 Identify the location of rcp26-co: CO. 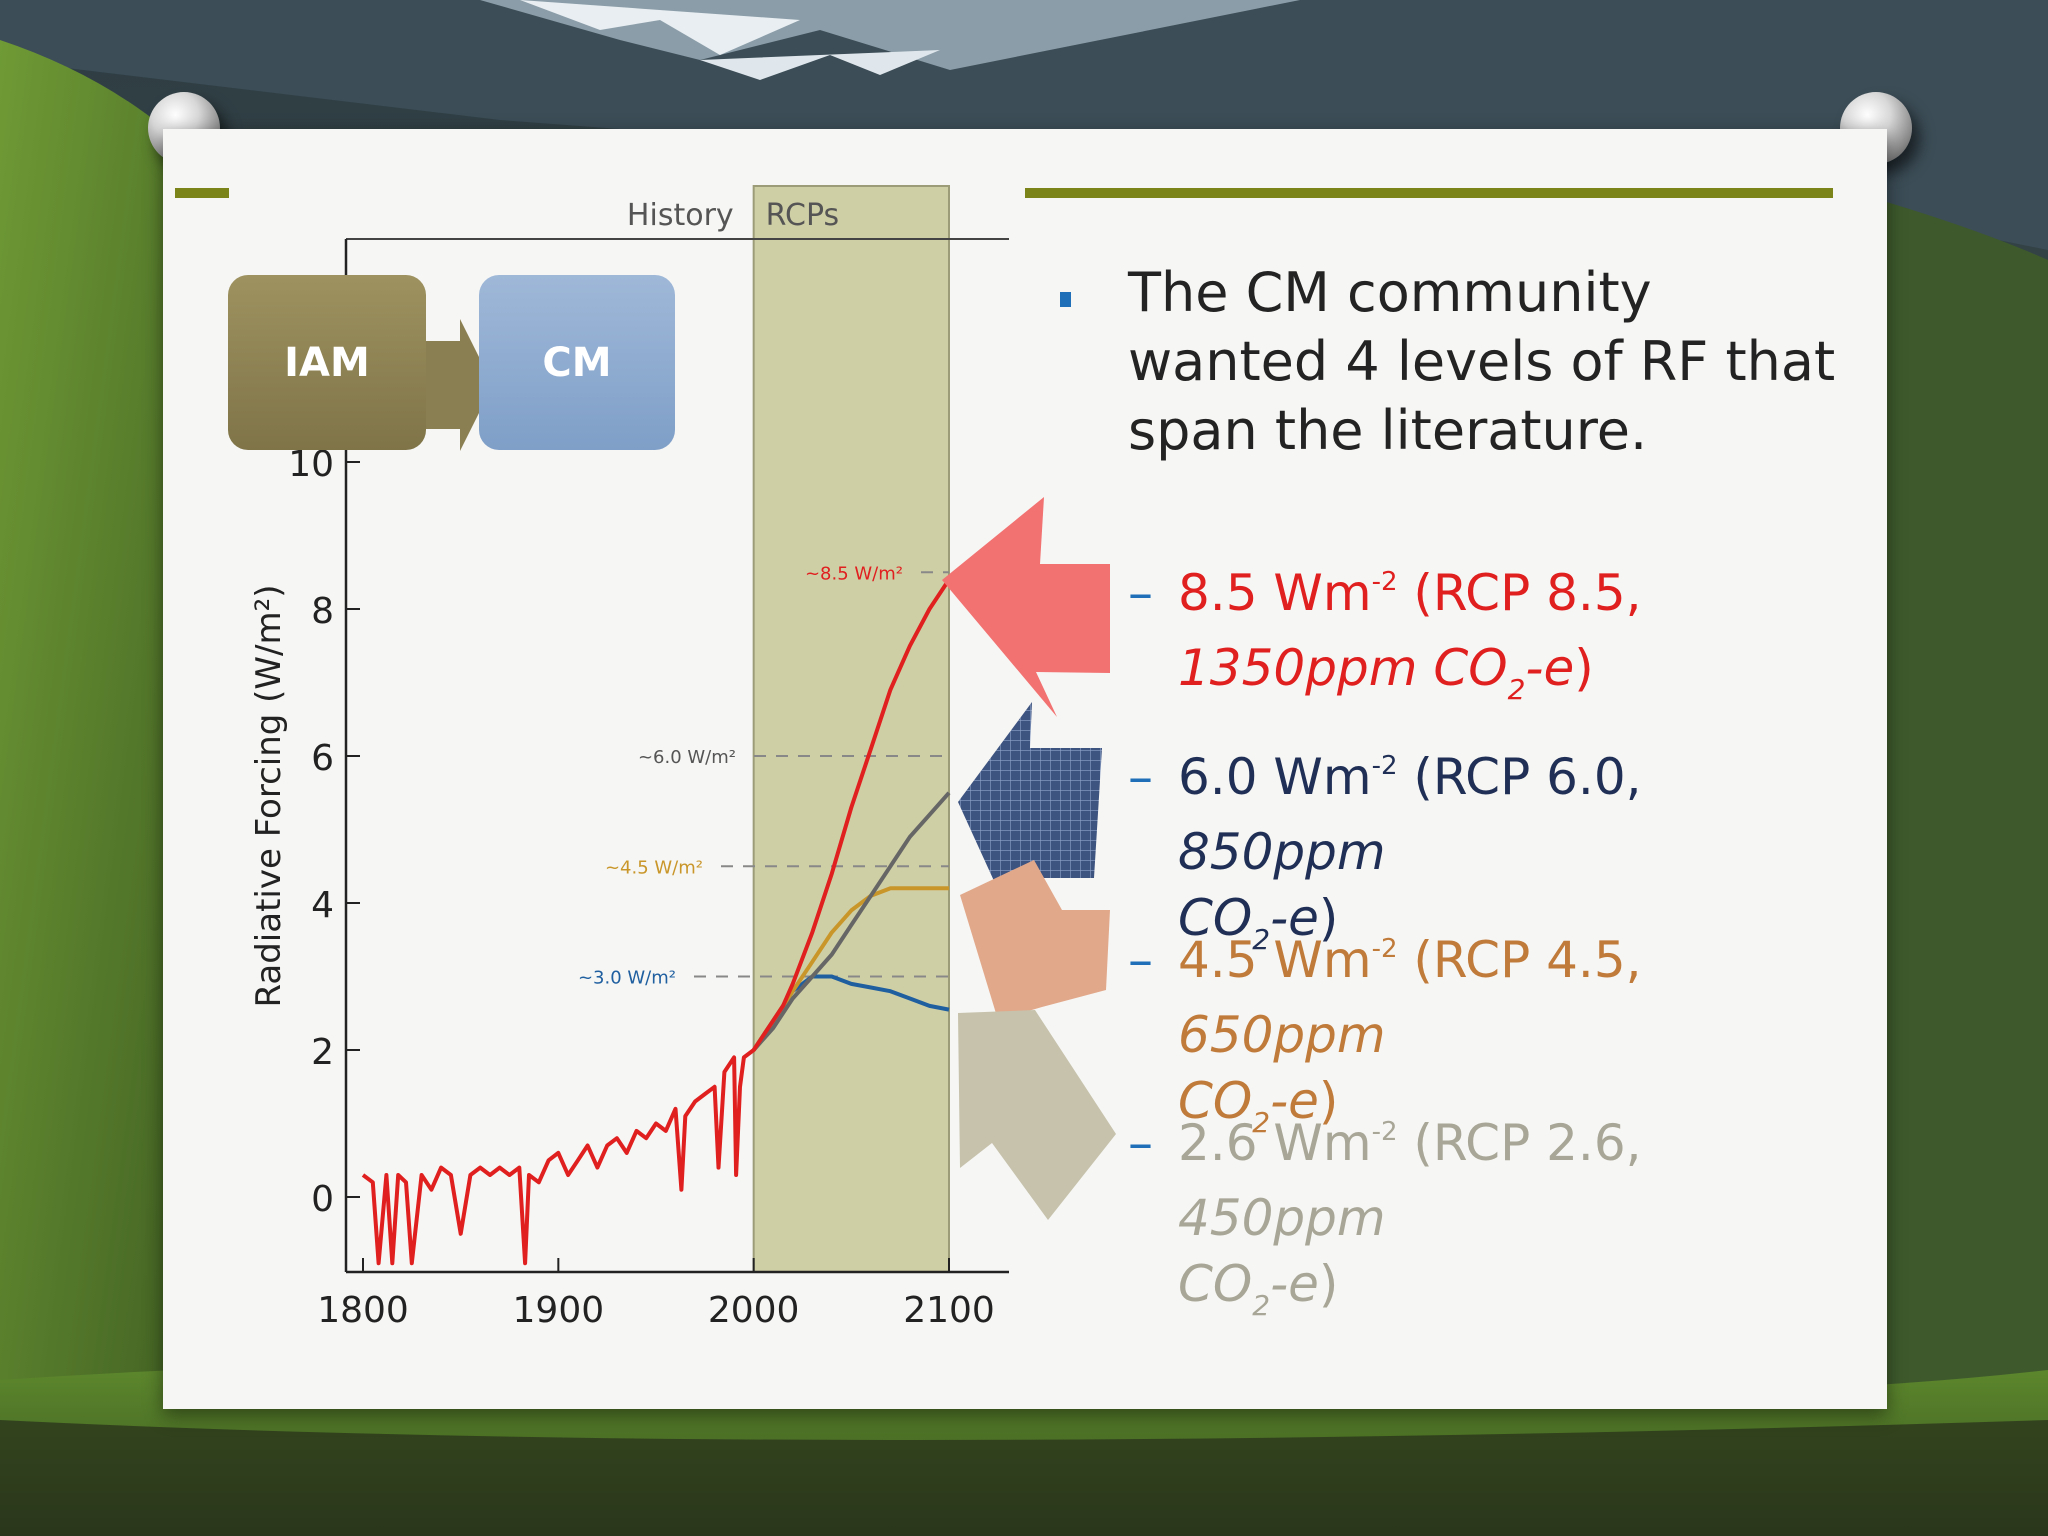
(1215, 1284).